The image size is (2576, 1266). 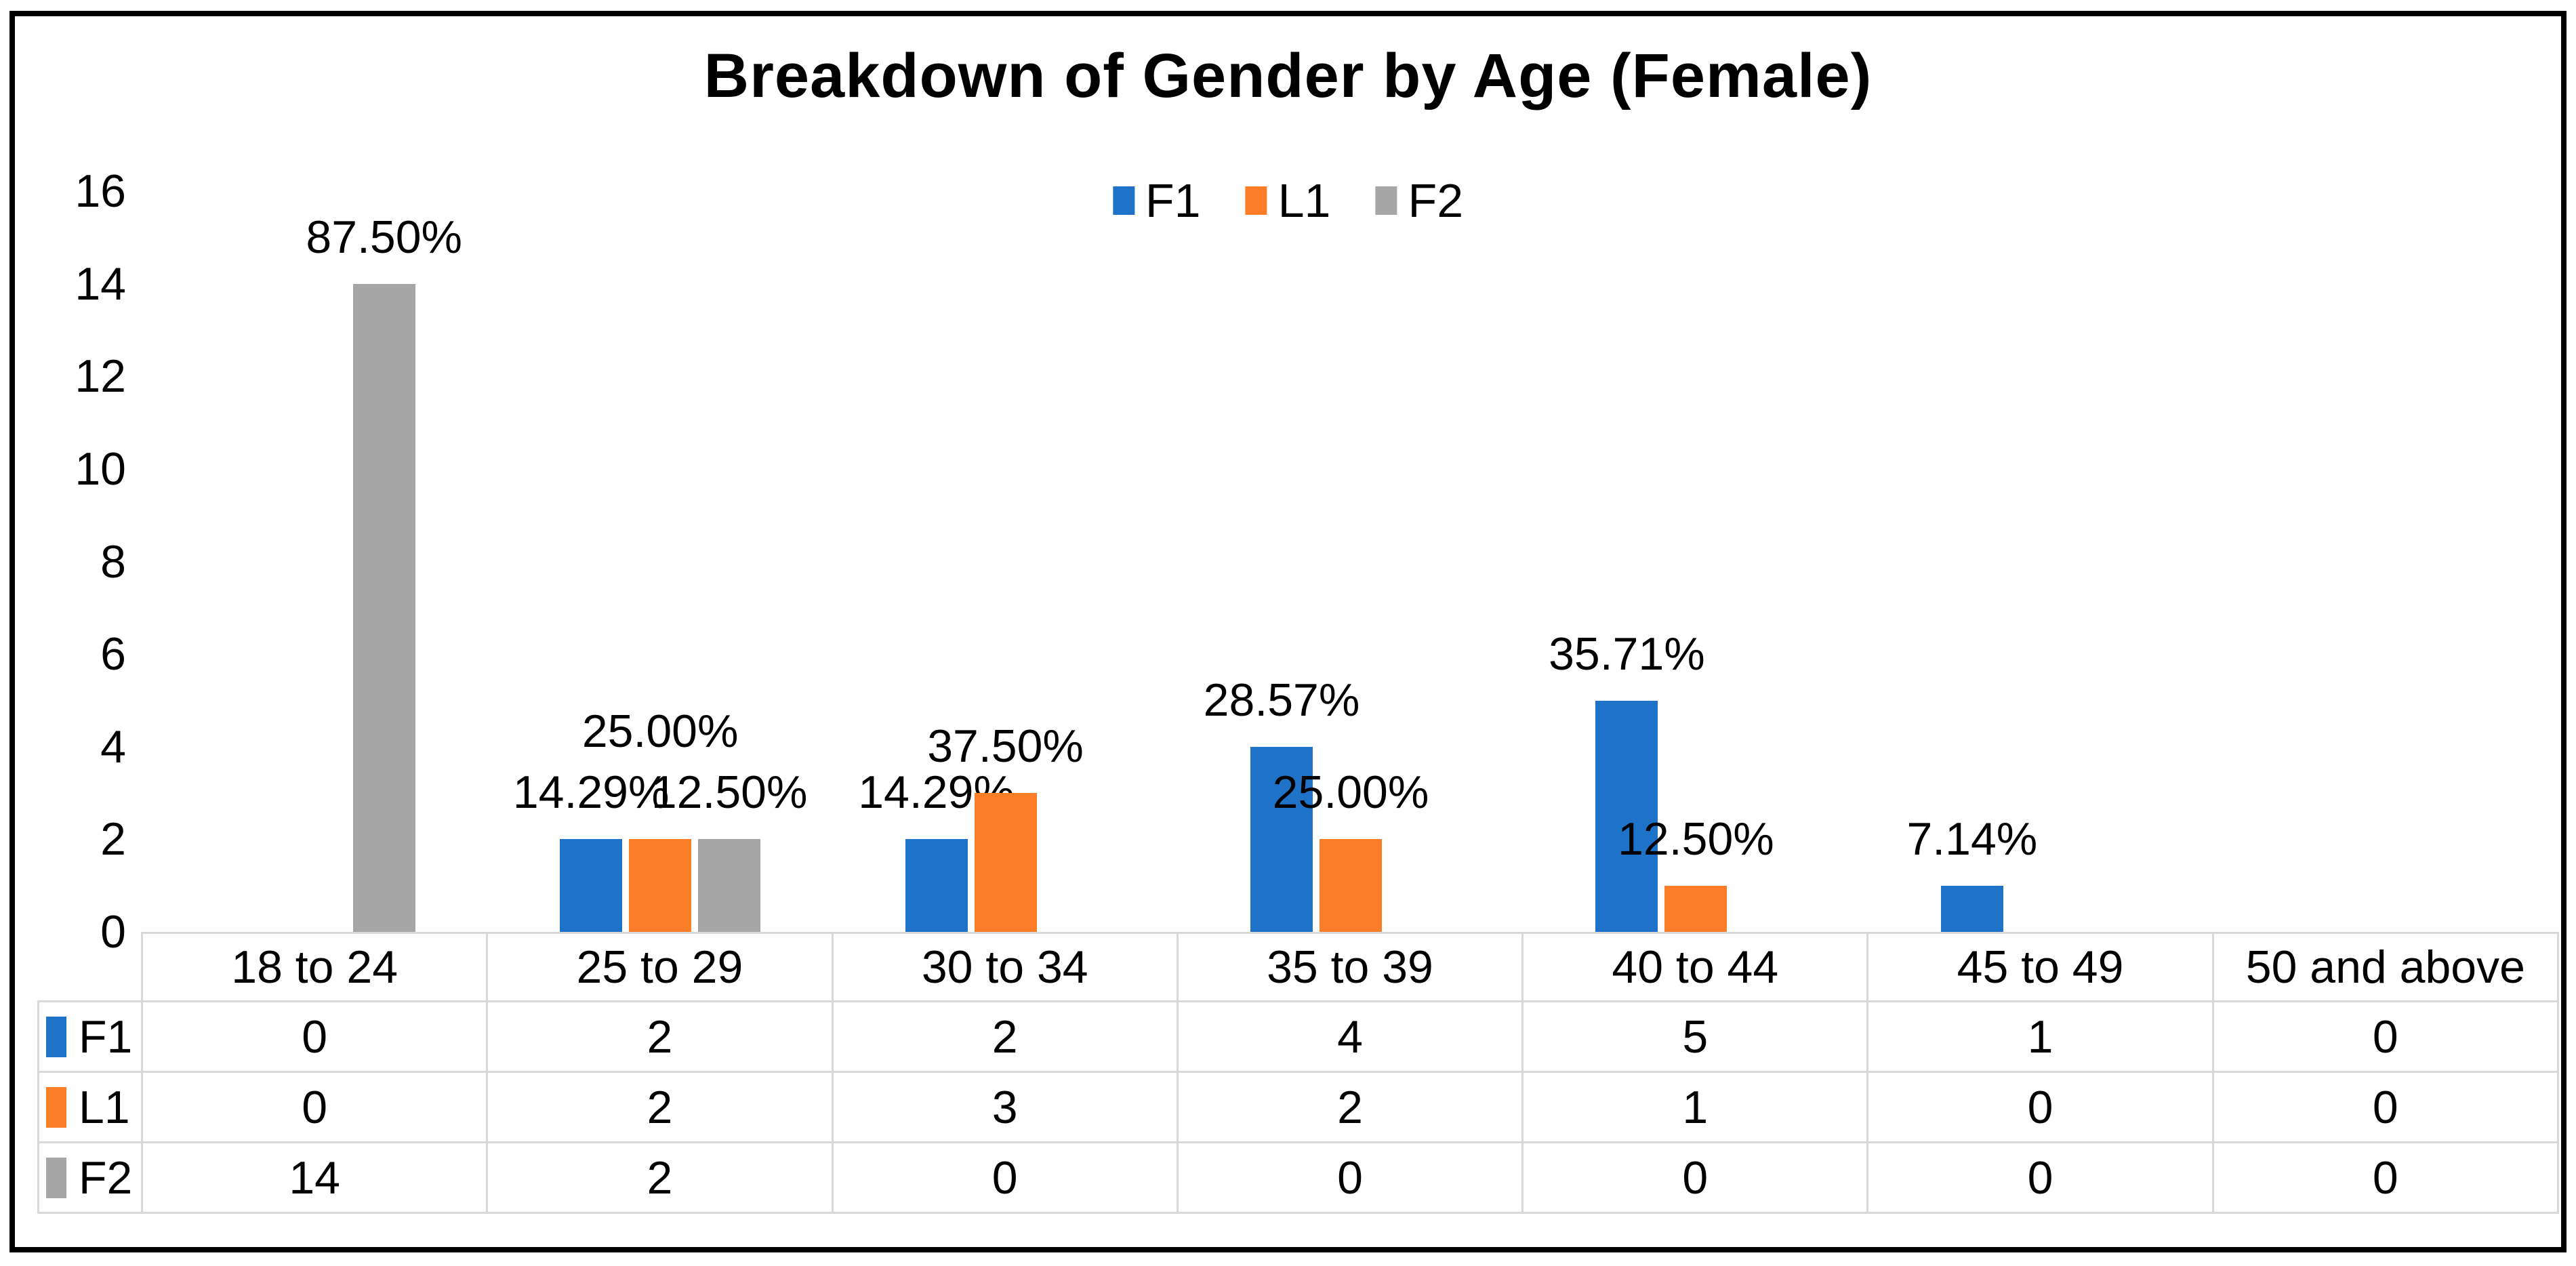 What do you see at coordinates (1351, 885) in the screenshot?
I see `bar-L1-35 to 39` at bounding box center [1351, 885].